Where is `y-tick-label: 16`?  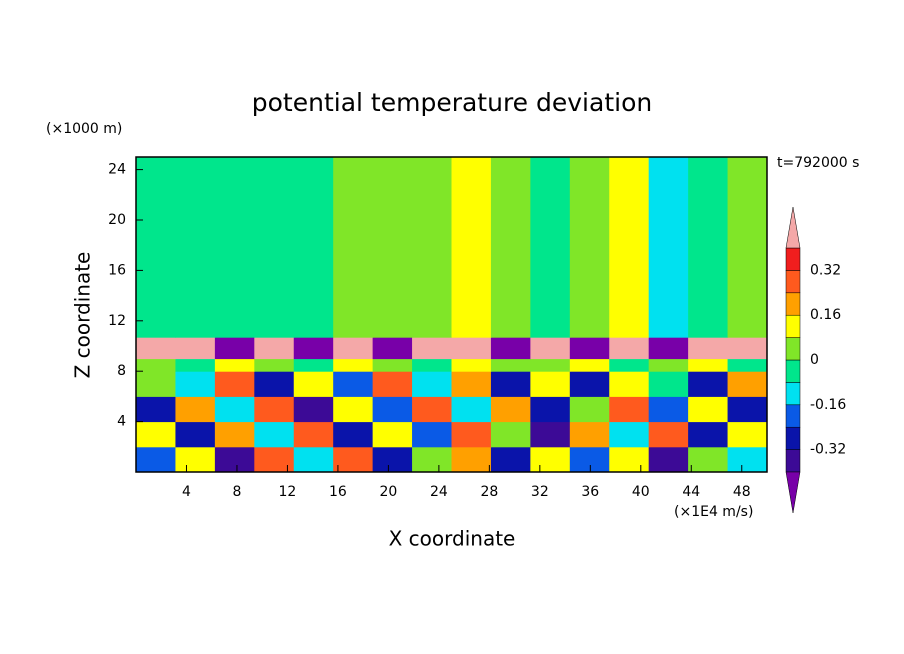 y-tick-label: 16 is located at coordinates (117, 270).